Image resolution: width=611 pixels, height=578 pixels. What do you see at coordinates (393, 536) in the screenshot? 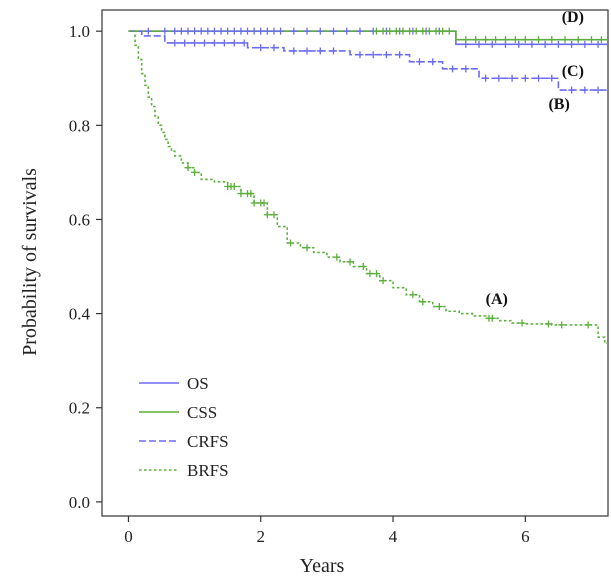
I see `x-tick-label: 4` at bounding box center [393, 536].